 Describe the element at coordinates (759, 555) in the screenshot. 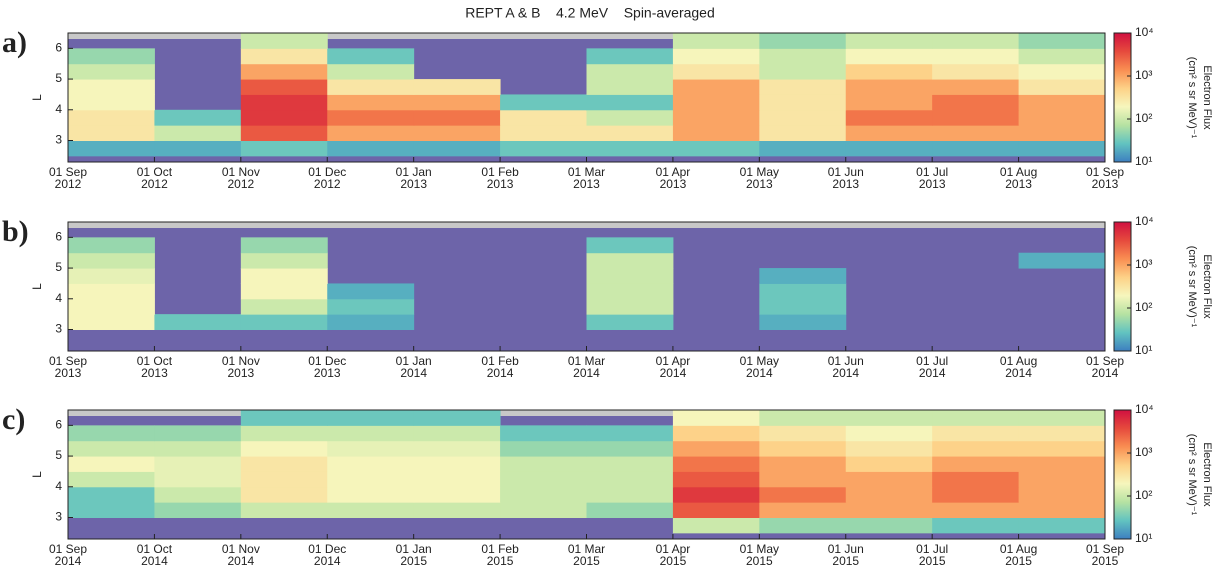

I see `x-tick-label: 01 May 2015` at that location.